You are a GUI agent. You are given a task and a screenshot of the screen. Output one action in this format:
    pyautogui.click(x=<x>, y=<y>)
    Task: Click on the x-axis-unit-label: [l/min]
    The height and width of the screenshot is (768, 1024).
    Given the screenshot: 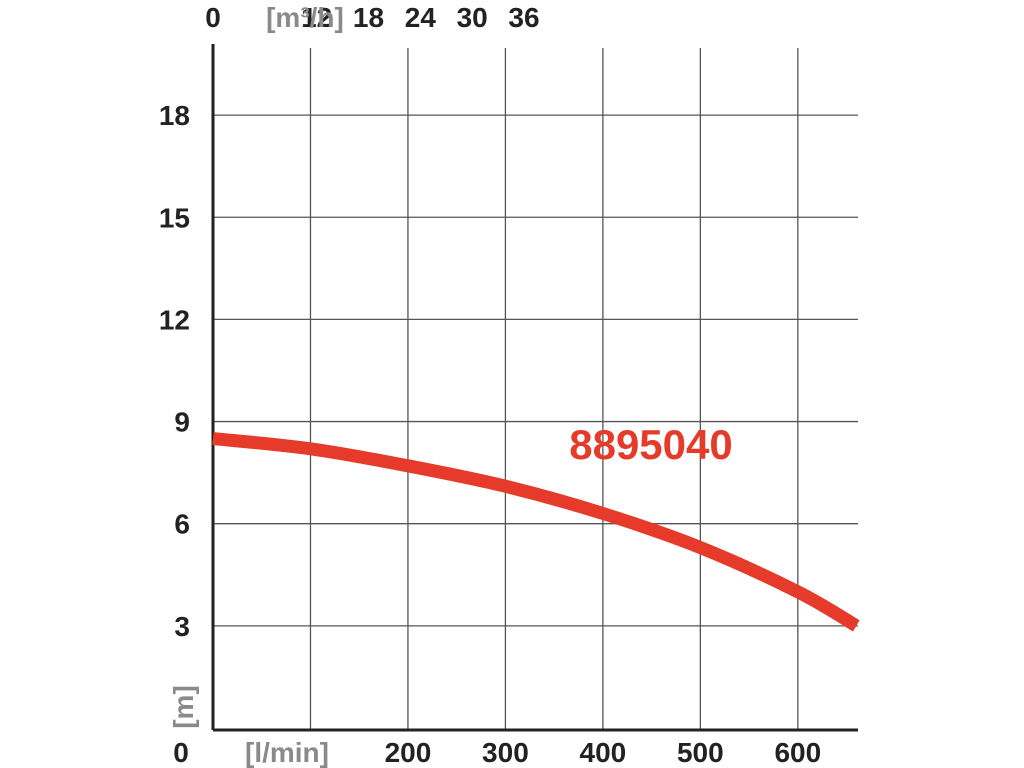 What is the action you would take?
    pyautogui.click(x=287, y=752)
    